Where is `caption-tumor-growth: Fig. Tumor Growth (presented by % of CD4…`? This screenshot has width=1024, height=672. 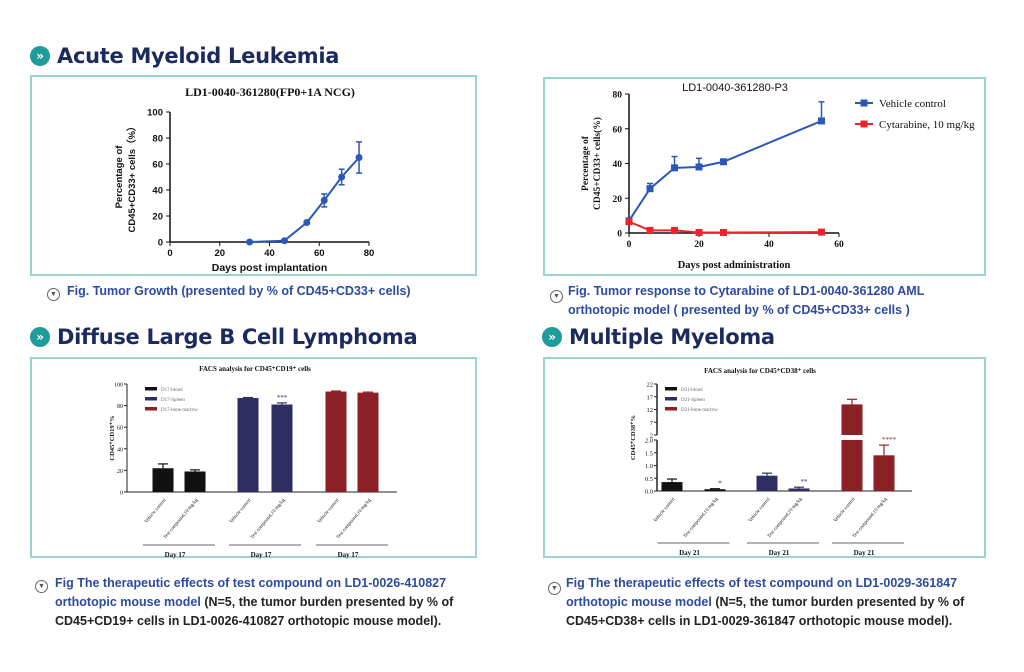 caption-tumor-growth: Fig. Tumor Growth (presented by % of CD4… is located at coordinates (267, 291).